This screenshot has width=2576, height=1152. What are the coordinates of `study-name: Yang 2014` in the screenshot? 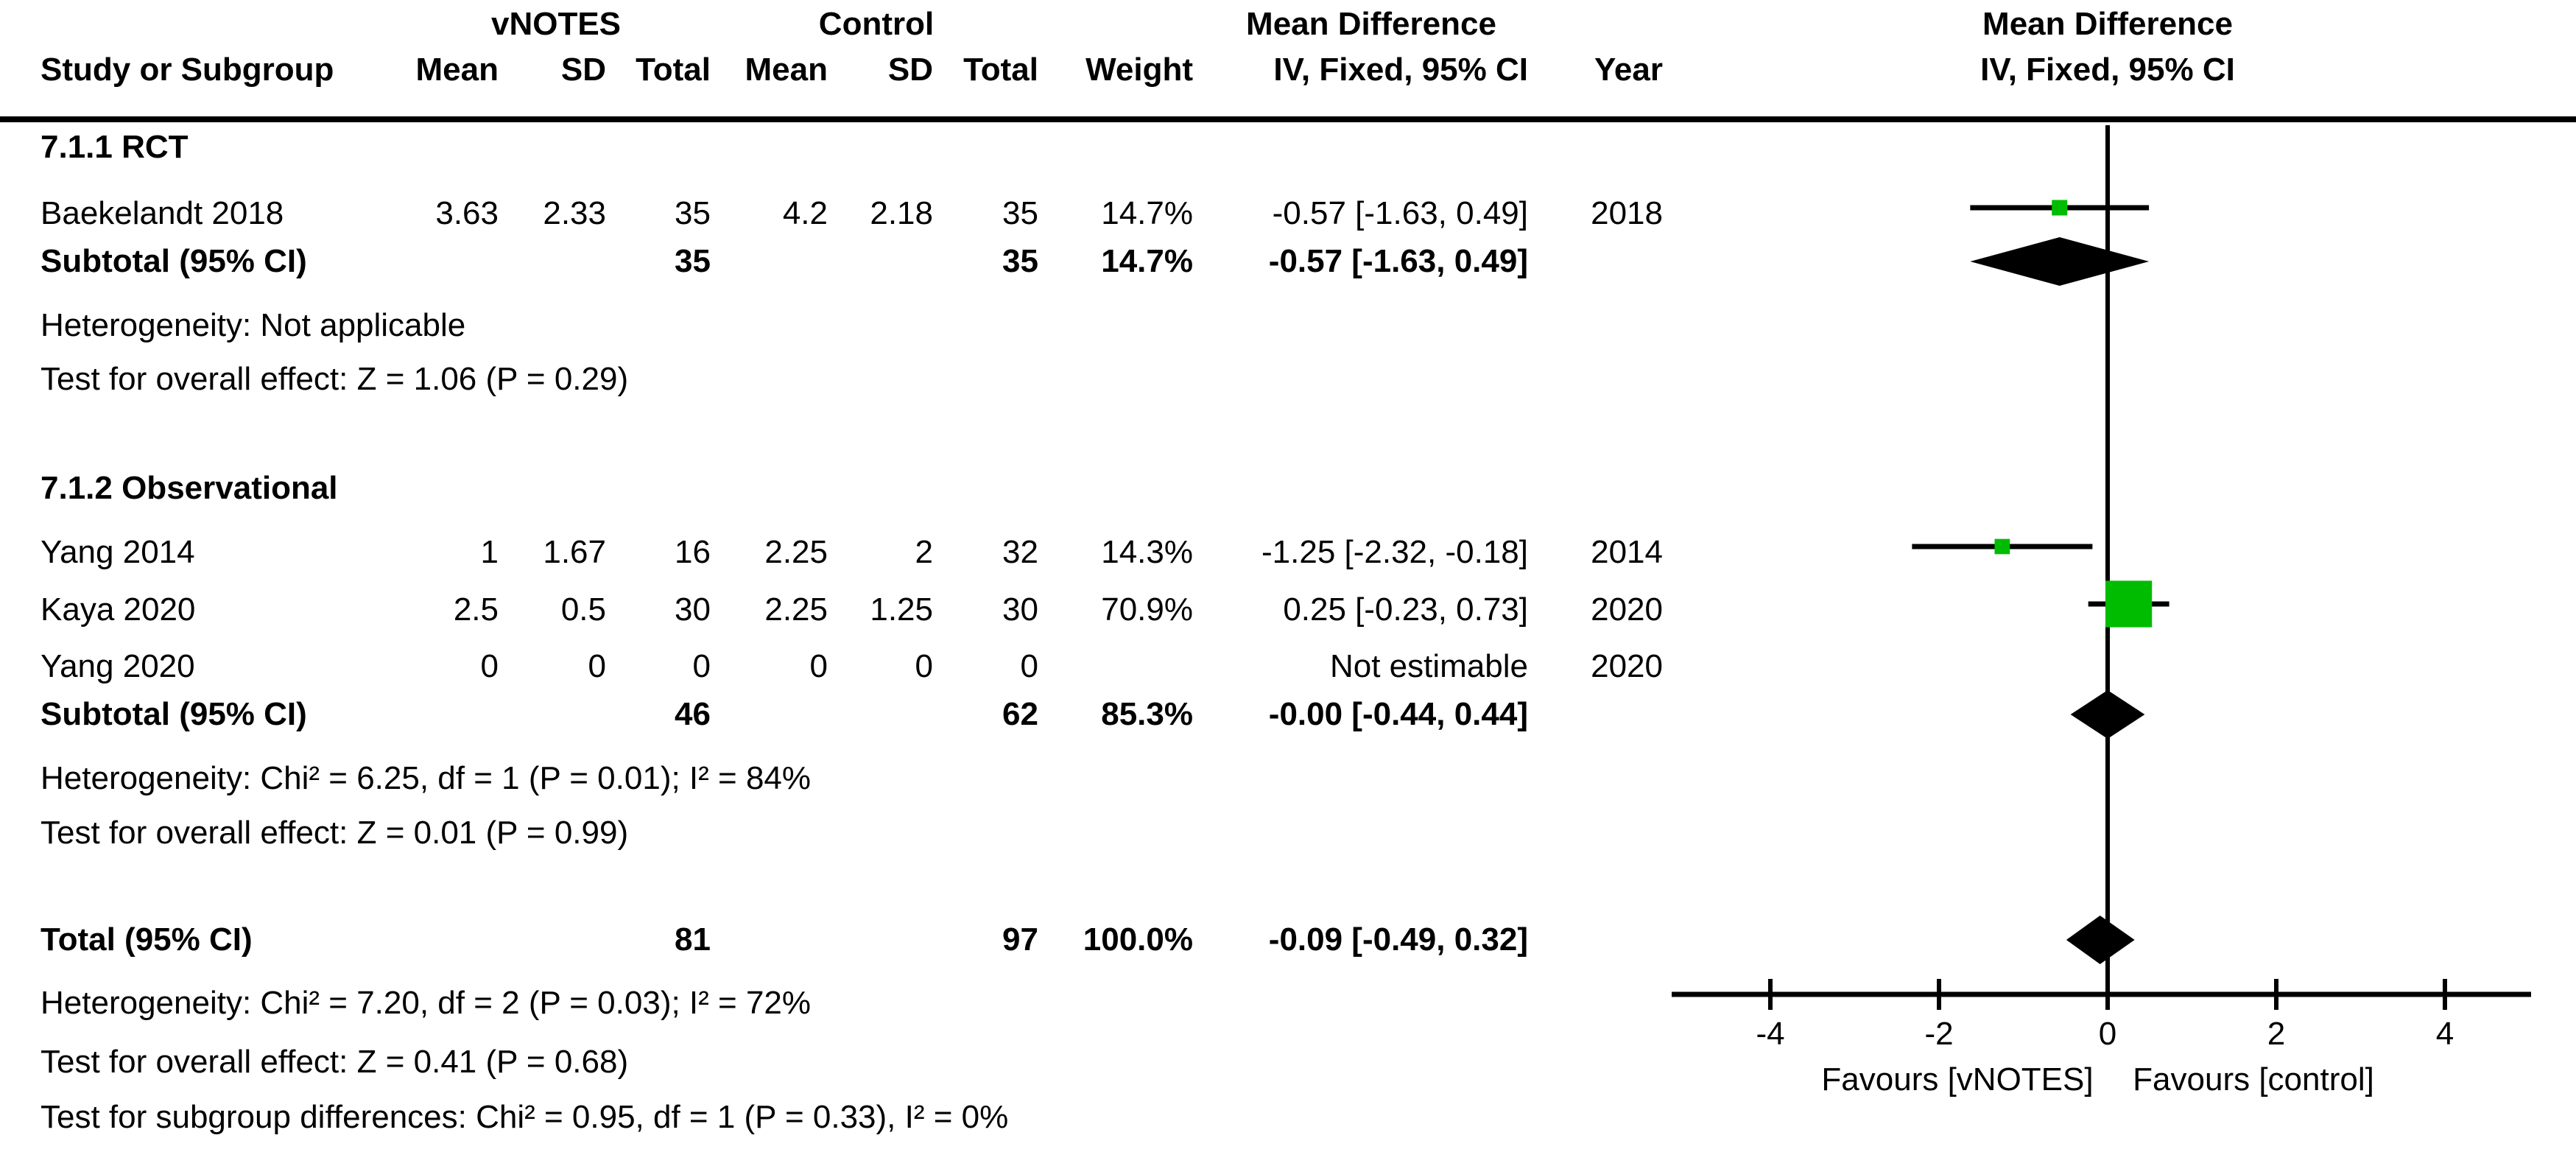 It's located at (118, 552).